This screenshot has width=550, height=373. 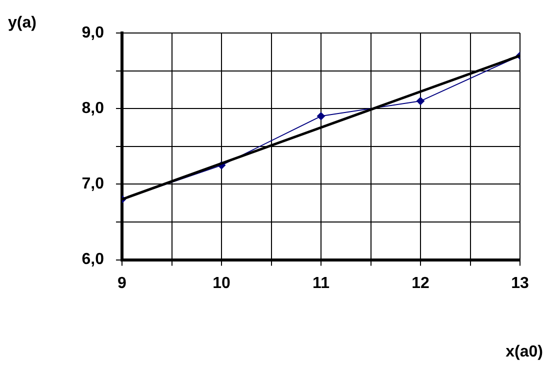 I want to click on x-tick-label: 12, so click(x=421, y=283).